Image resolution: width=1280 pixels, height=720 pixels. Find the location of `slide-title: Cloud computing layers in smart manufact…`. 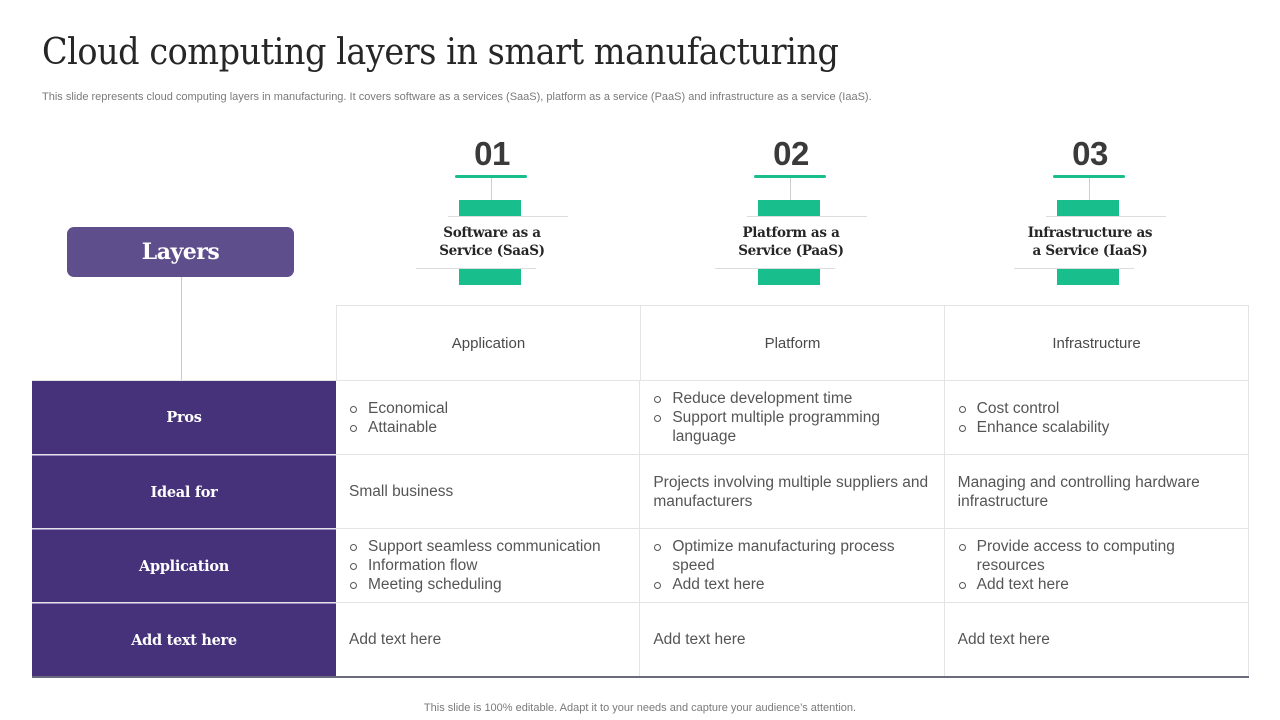

slide-title: Cloud computing layers in smart manufact… is located at coordinates (440, 52).